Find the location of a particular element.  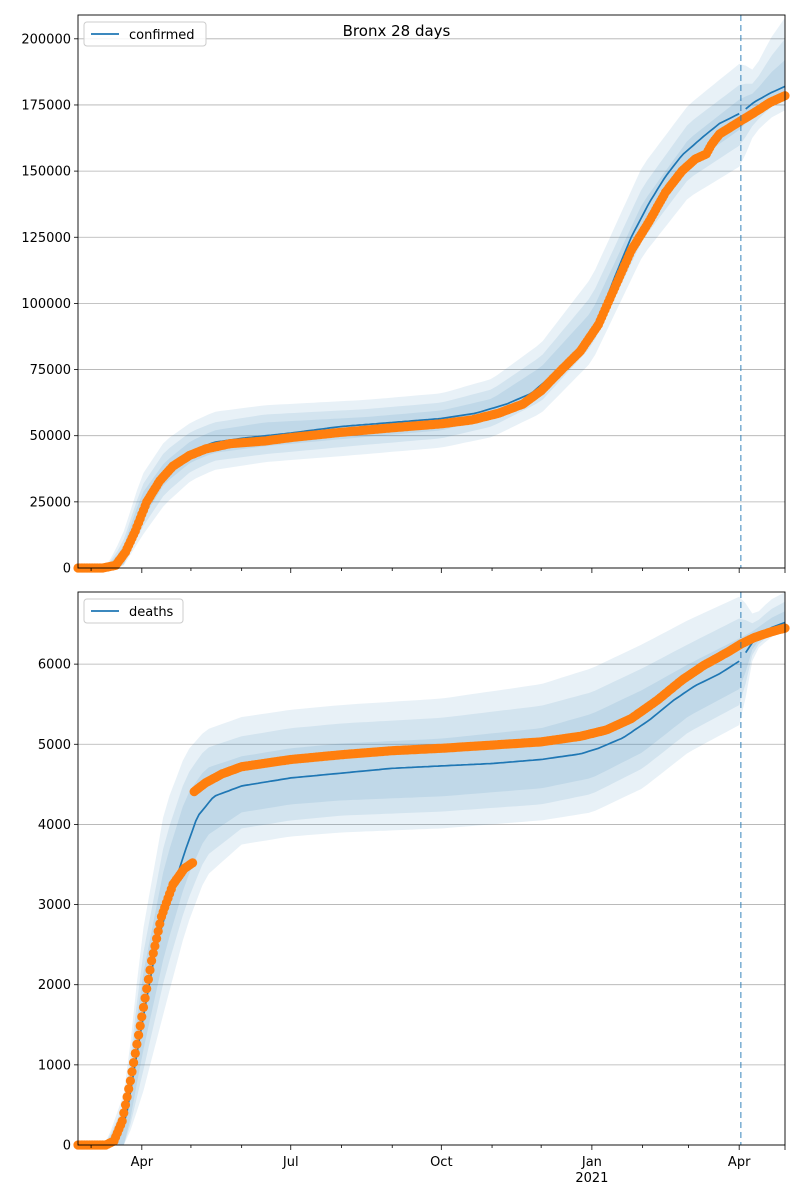

panel-1-title: Bronx 28 days is located at coordinates (397, 31).